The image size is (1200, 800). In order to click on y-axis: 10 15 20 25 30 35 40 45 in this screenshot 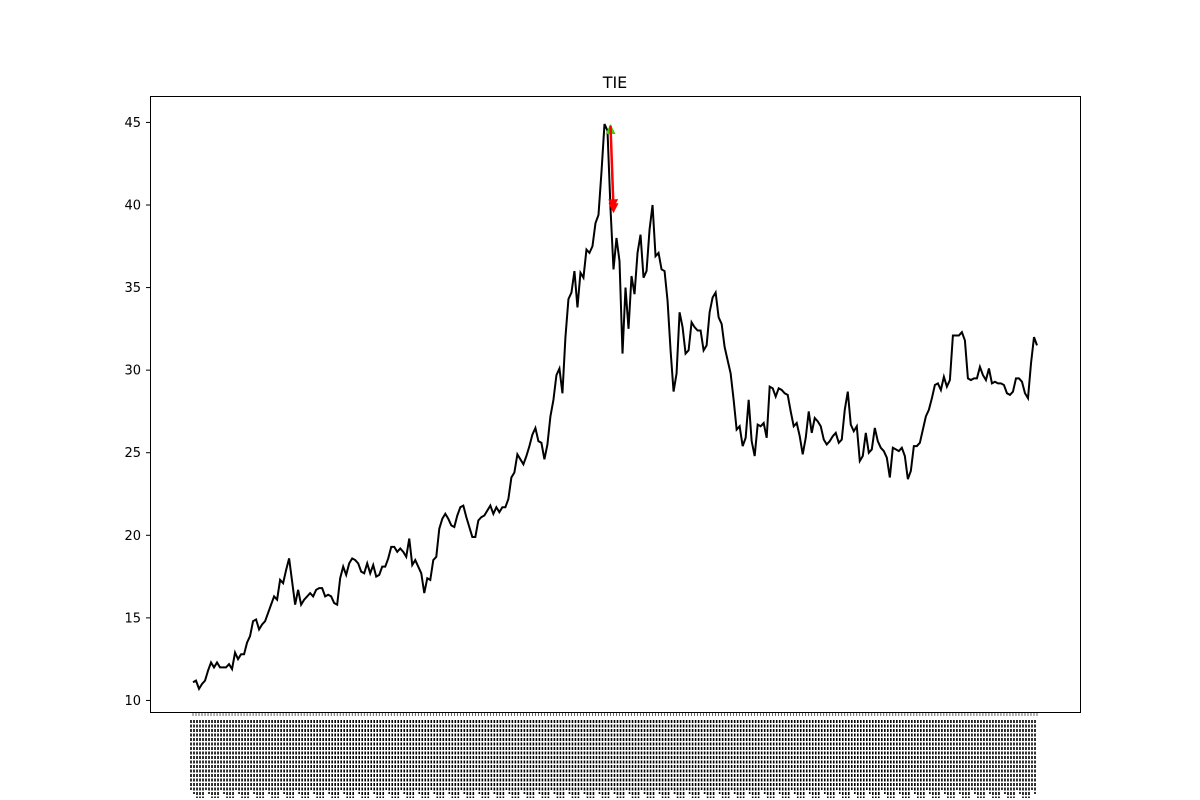, I will do `click(137, 412)`.